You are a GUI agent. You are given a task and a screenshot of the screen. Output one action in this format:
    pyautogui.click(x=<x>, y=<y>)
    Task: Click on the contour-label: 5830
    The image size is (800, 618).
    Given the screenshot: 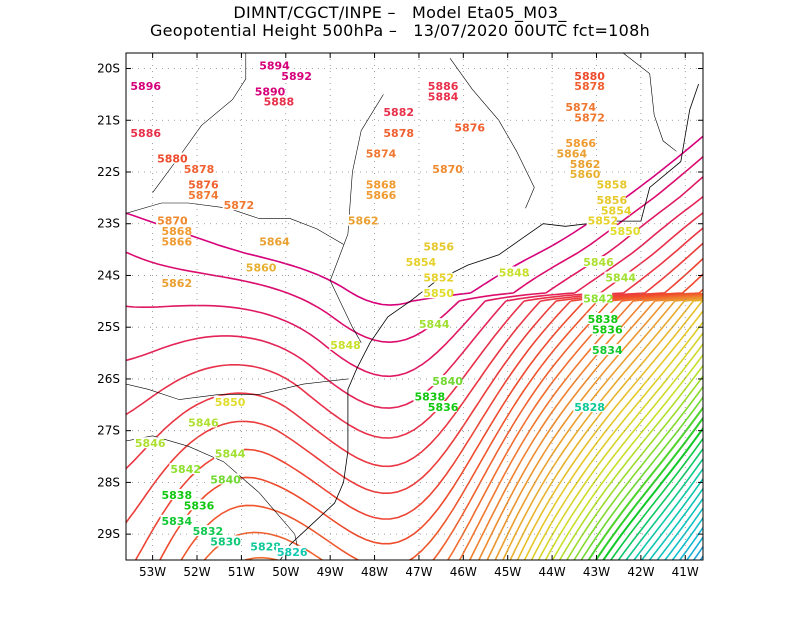 What is the action you would take?
    pyautogui.click(x=225, y=542)
    